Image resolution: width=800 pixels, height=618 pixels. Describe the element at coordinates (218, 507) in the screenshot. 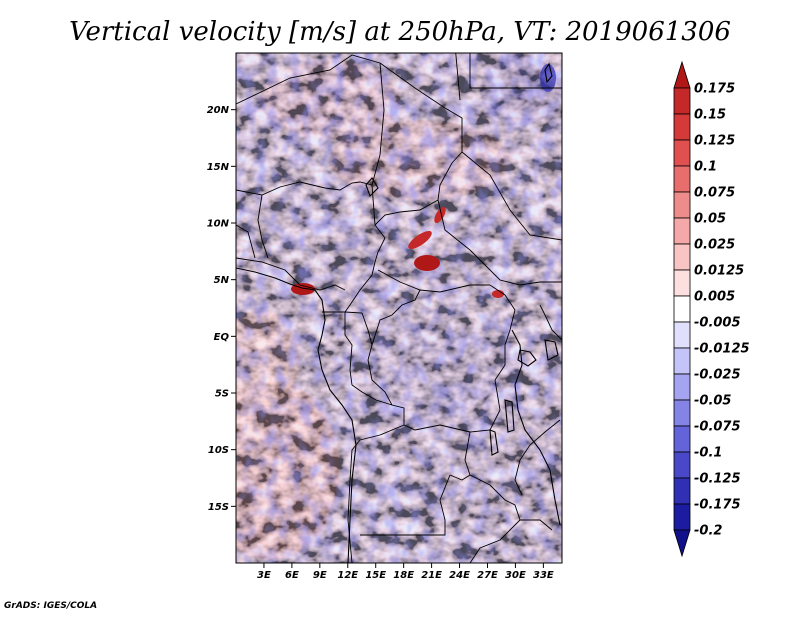

I see `y-tick-label: 15S` at that location.